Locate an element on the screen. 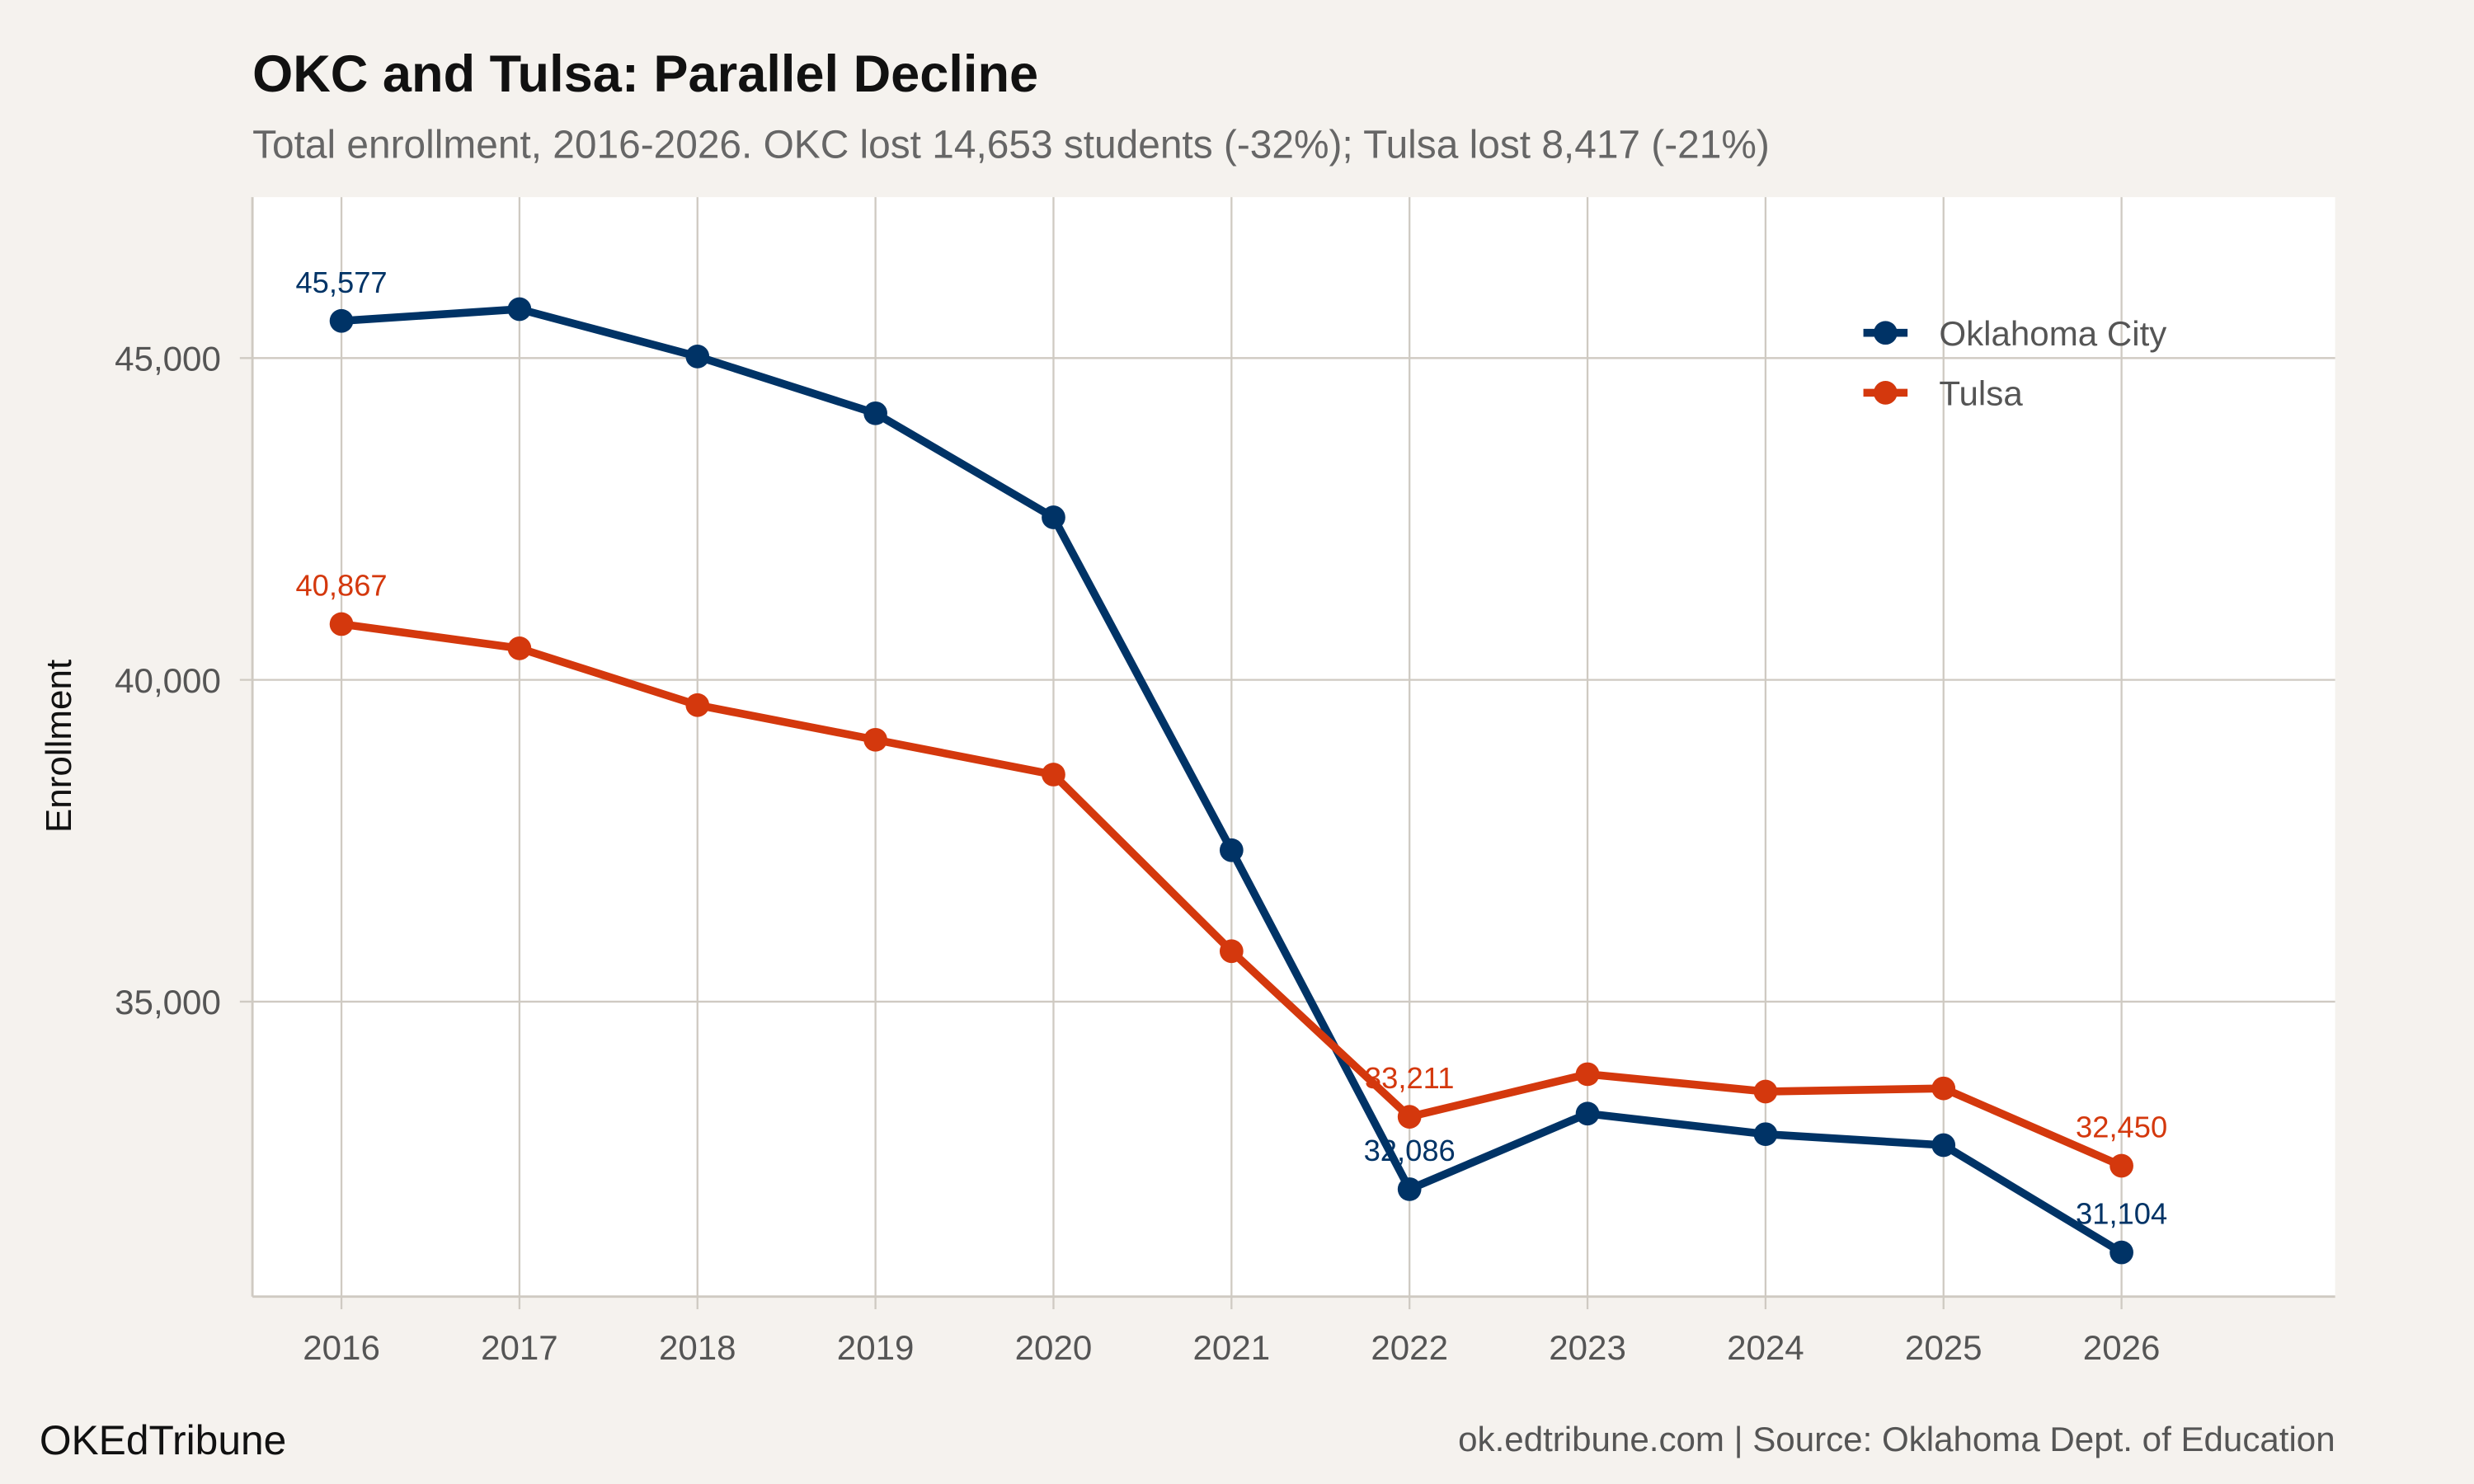 Image resolution: width=2474 pixels, height=1484 pixels. legend-label: Tulsa is located at coordinates (1981, 393).